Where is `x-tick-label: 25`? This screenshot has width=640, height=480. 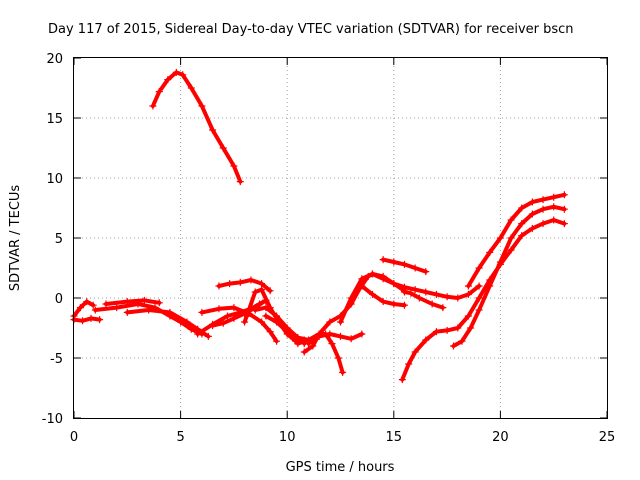
x-tick-label: 25 is located at coordinates (607, 437).